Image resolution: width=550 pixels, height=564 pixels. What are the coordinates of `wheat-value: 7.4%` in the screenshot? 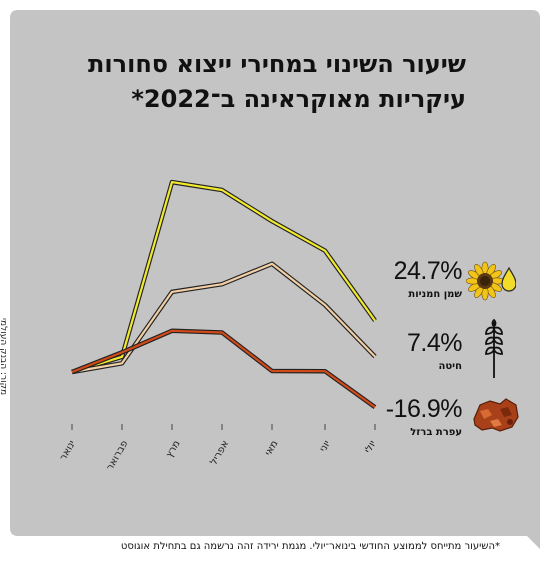 It's located at (434, 343).